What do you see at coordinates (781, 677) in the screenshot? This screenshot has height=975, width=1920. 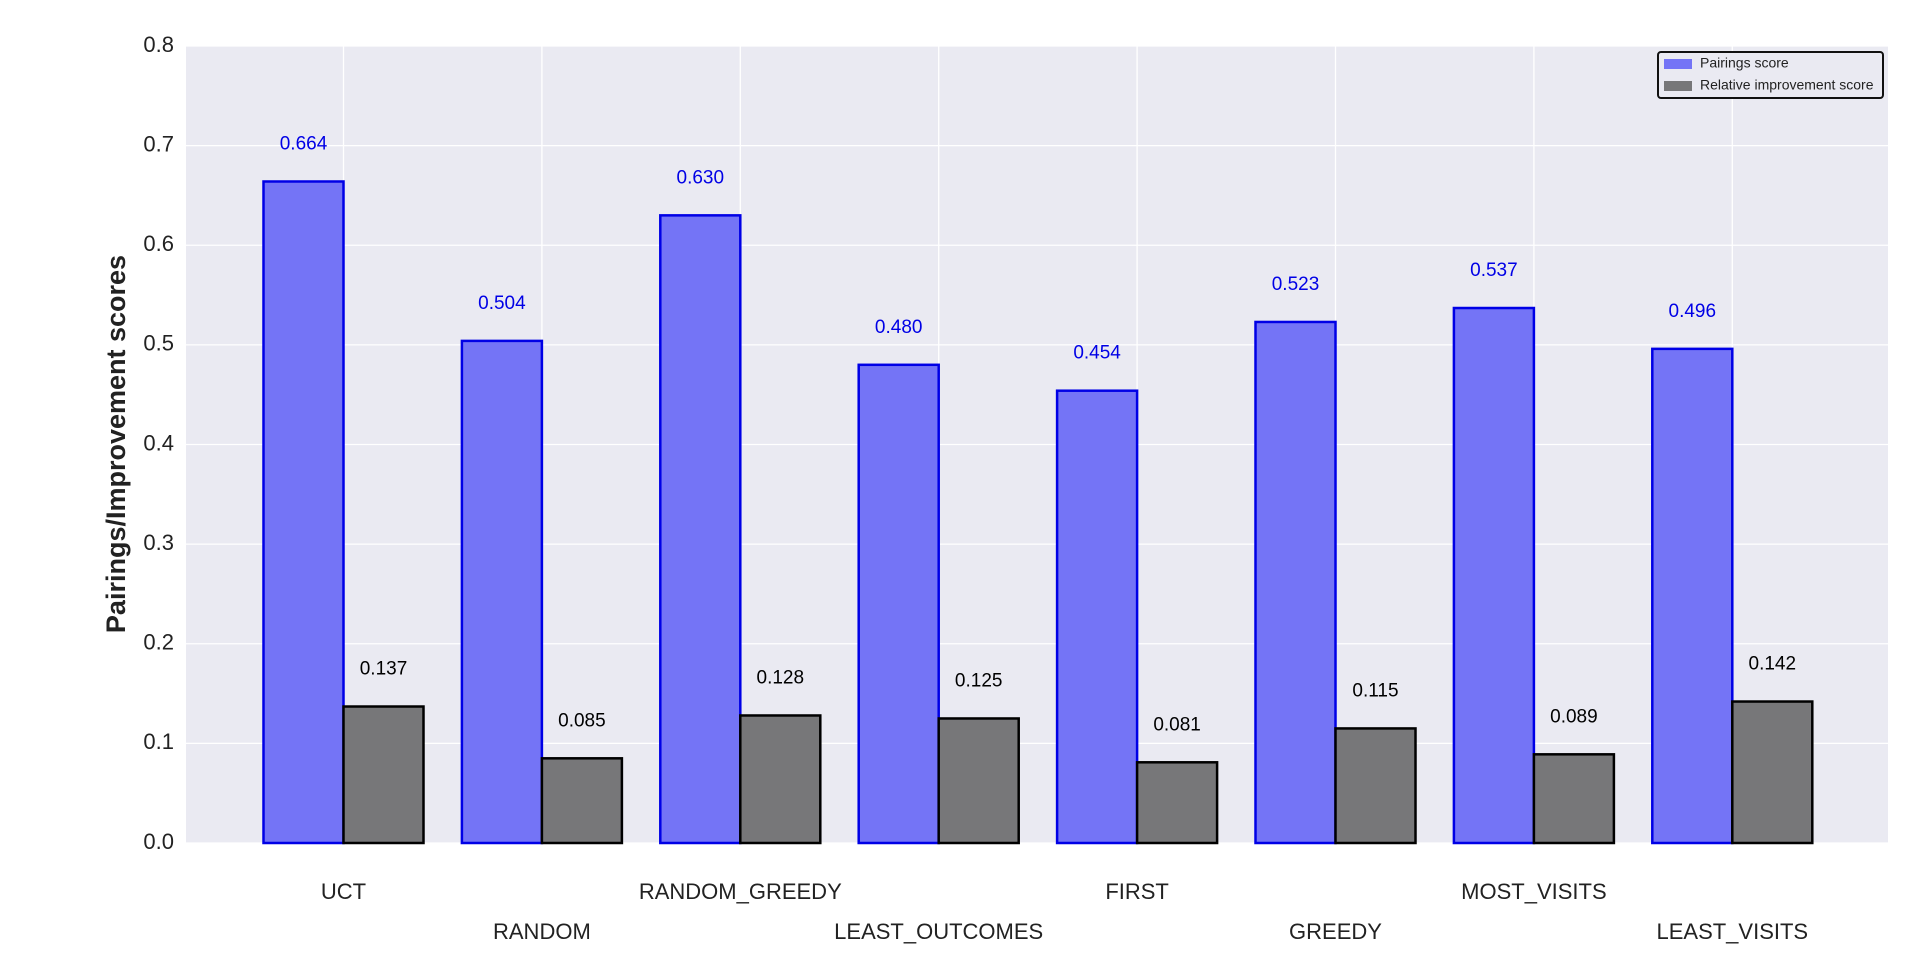 I see `value-label: 0.128` at bounding box center [781, 677].